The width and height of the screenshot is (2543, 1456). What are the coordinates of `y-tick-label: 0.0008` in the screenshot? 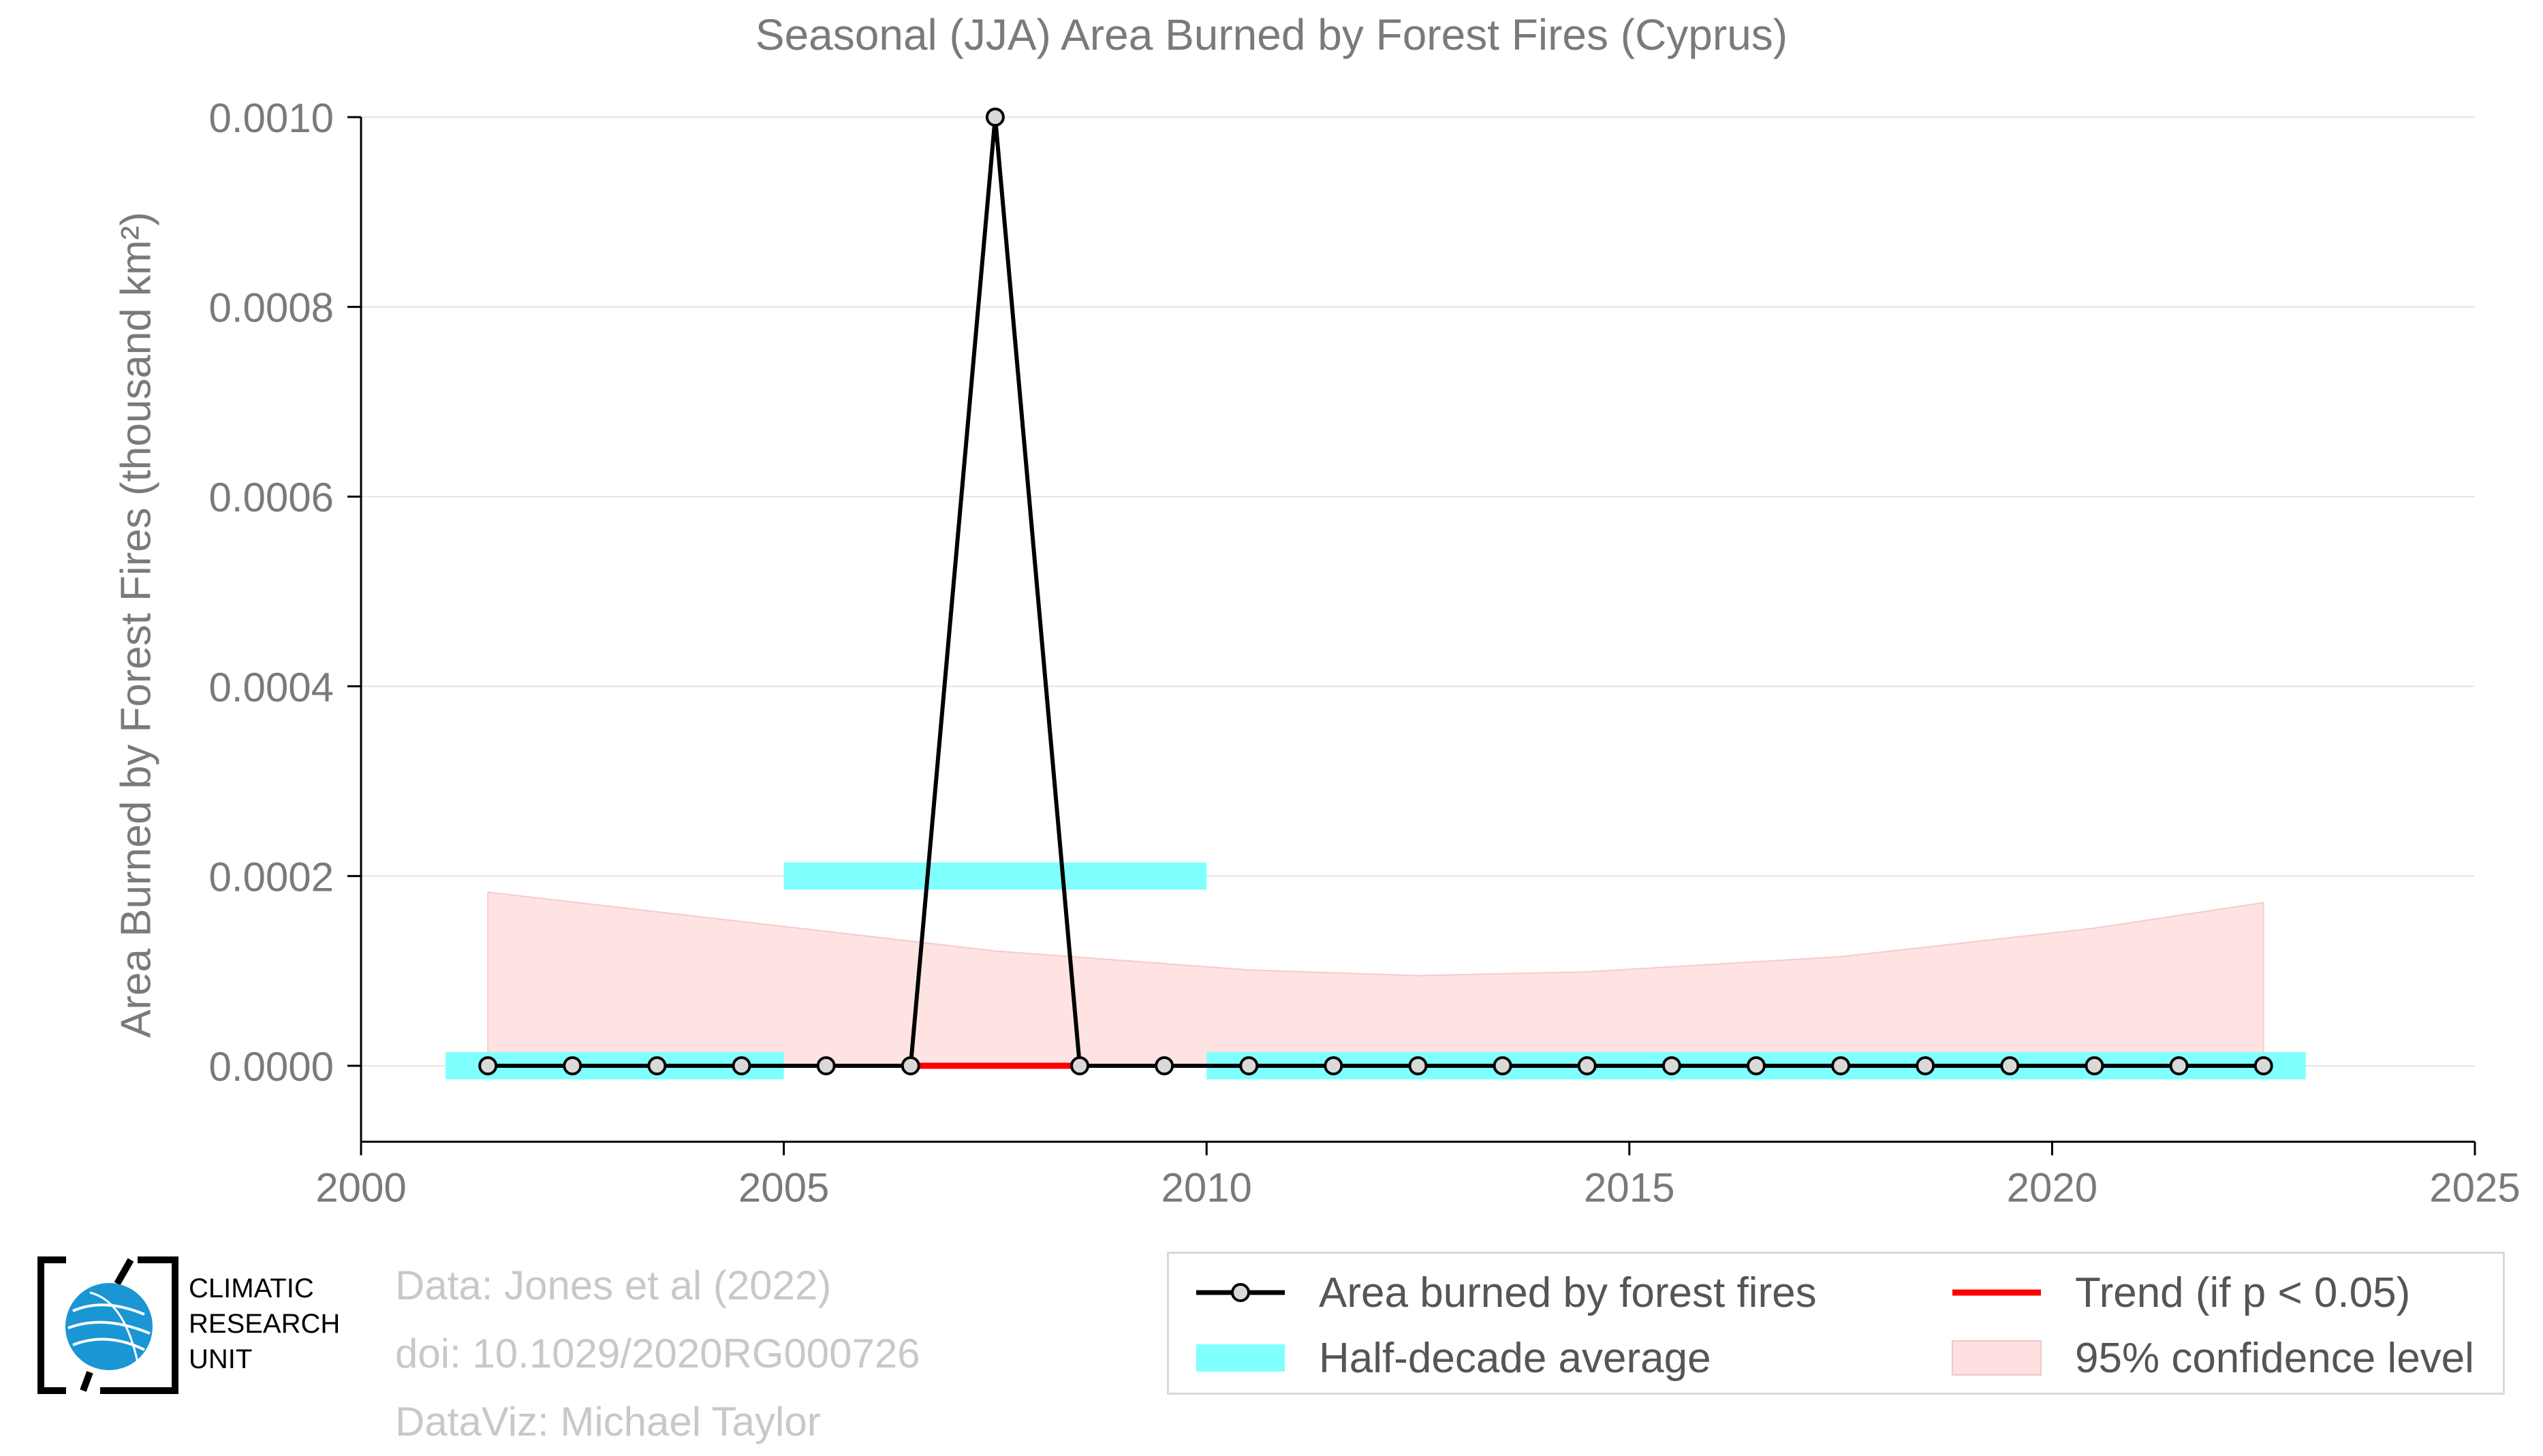 It's located at (271, 308).